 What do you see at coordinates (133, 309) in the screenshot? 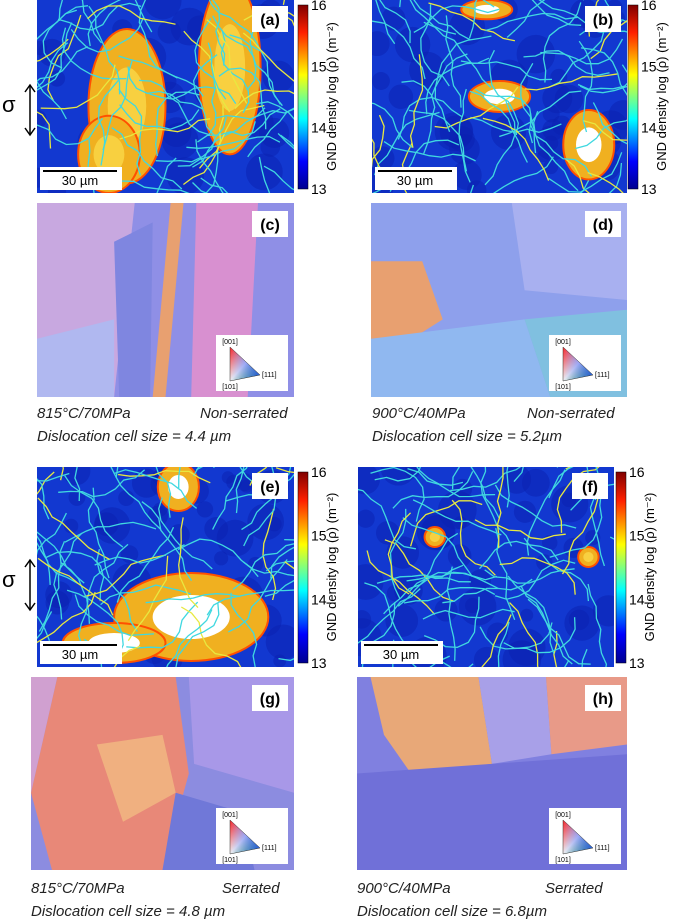
I see `grain` at bounding box center [133, 309].